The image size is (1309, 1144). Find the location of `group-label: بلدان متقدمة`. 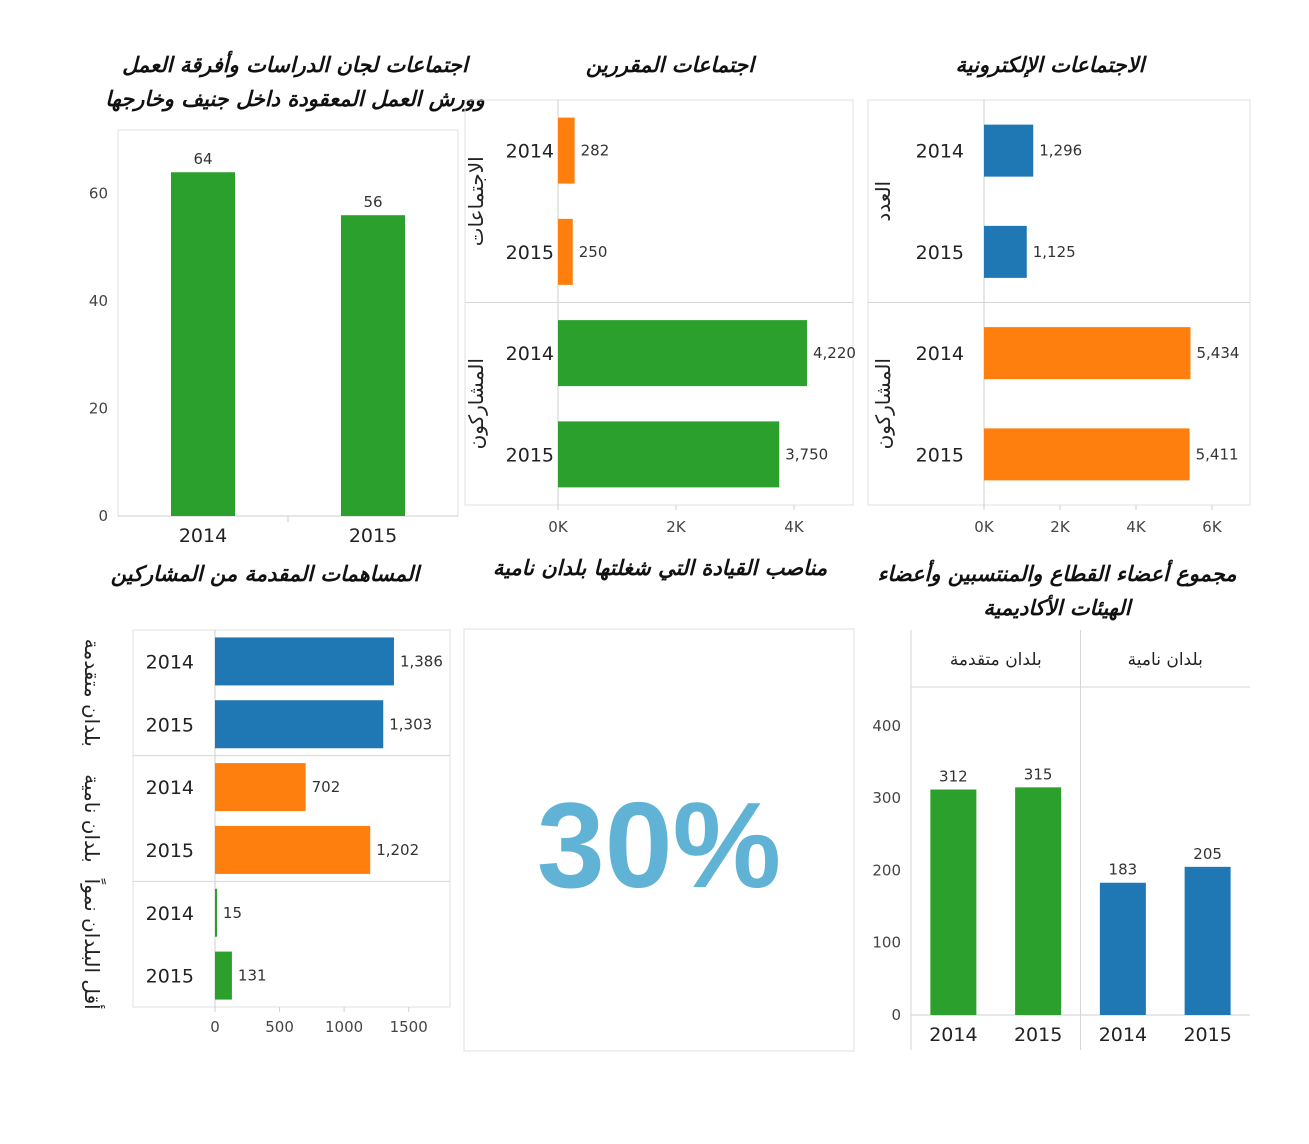

group-label: بلدان متقدمة is located at coordinates (92, 693).